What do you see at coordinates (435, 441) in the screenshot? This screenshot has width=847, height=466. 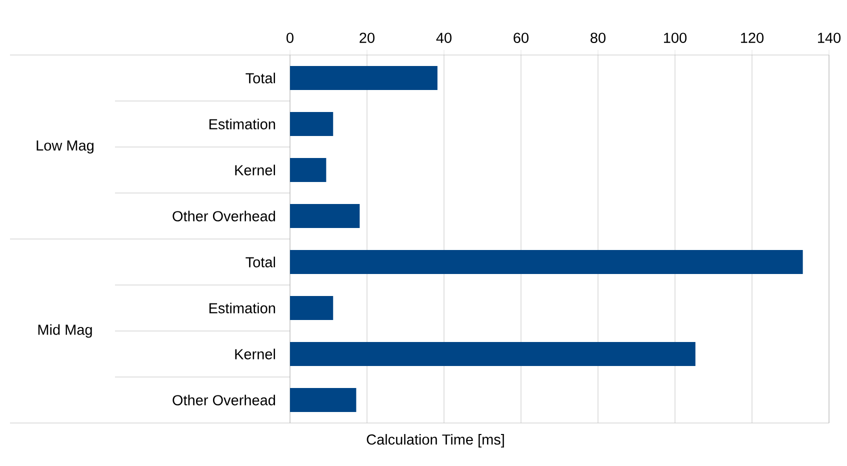 I see `x-axis-title: Calculation Time [ms]` at bounding box center [435, 441].